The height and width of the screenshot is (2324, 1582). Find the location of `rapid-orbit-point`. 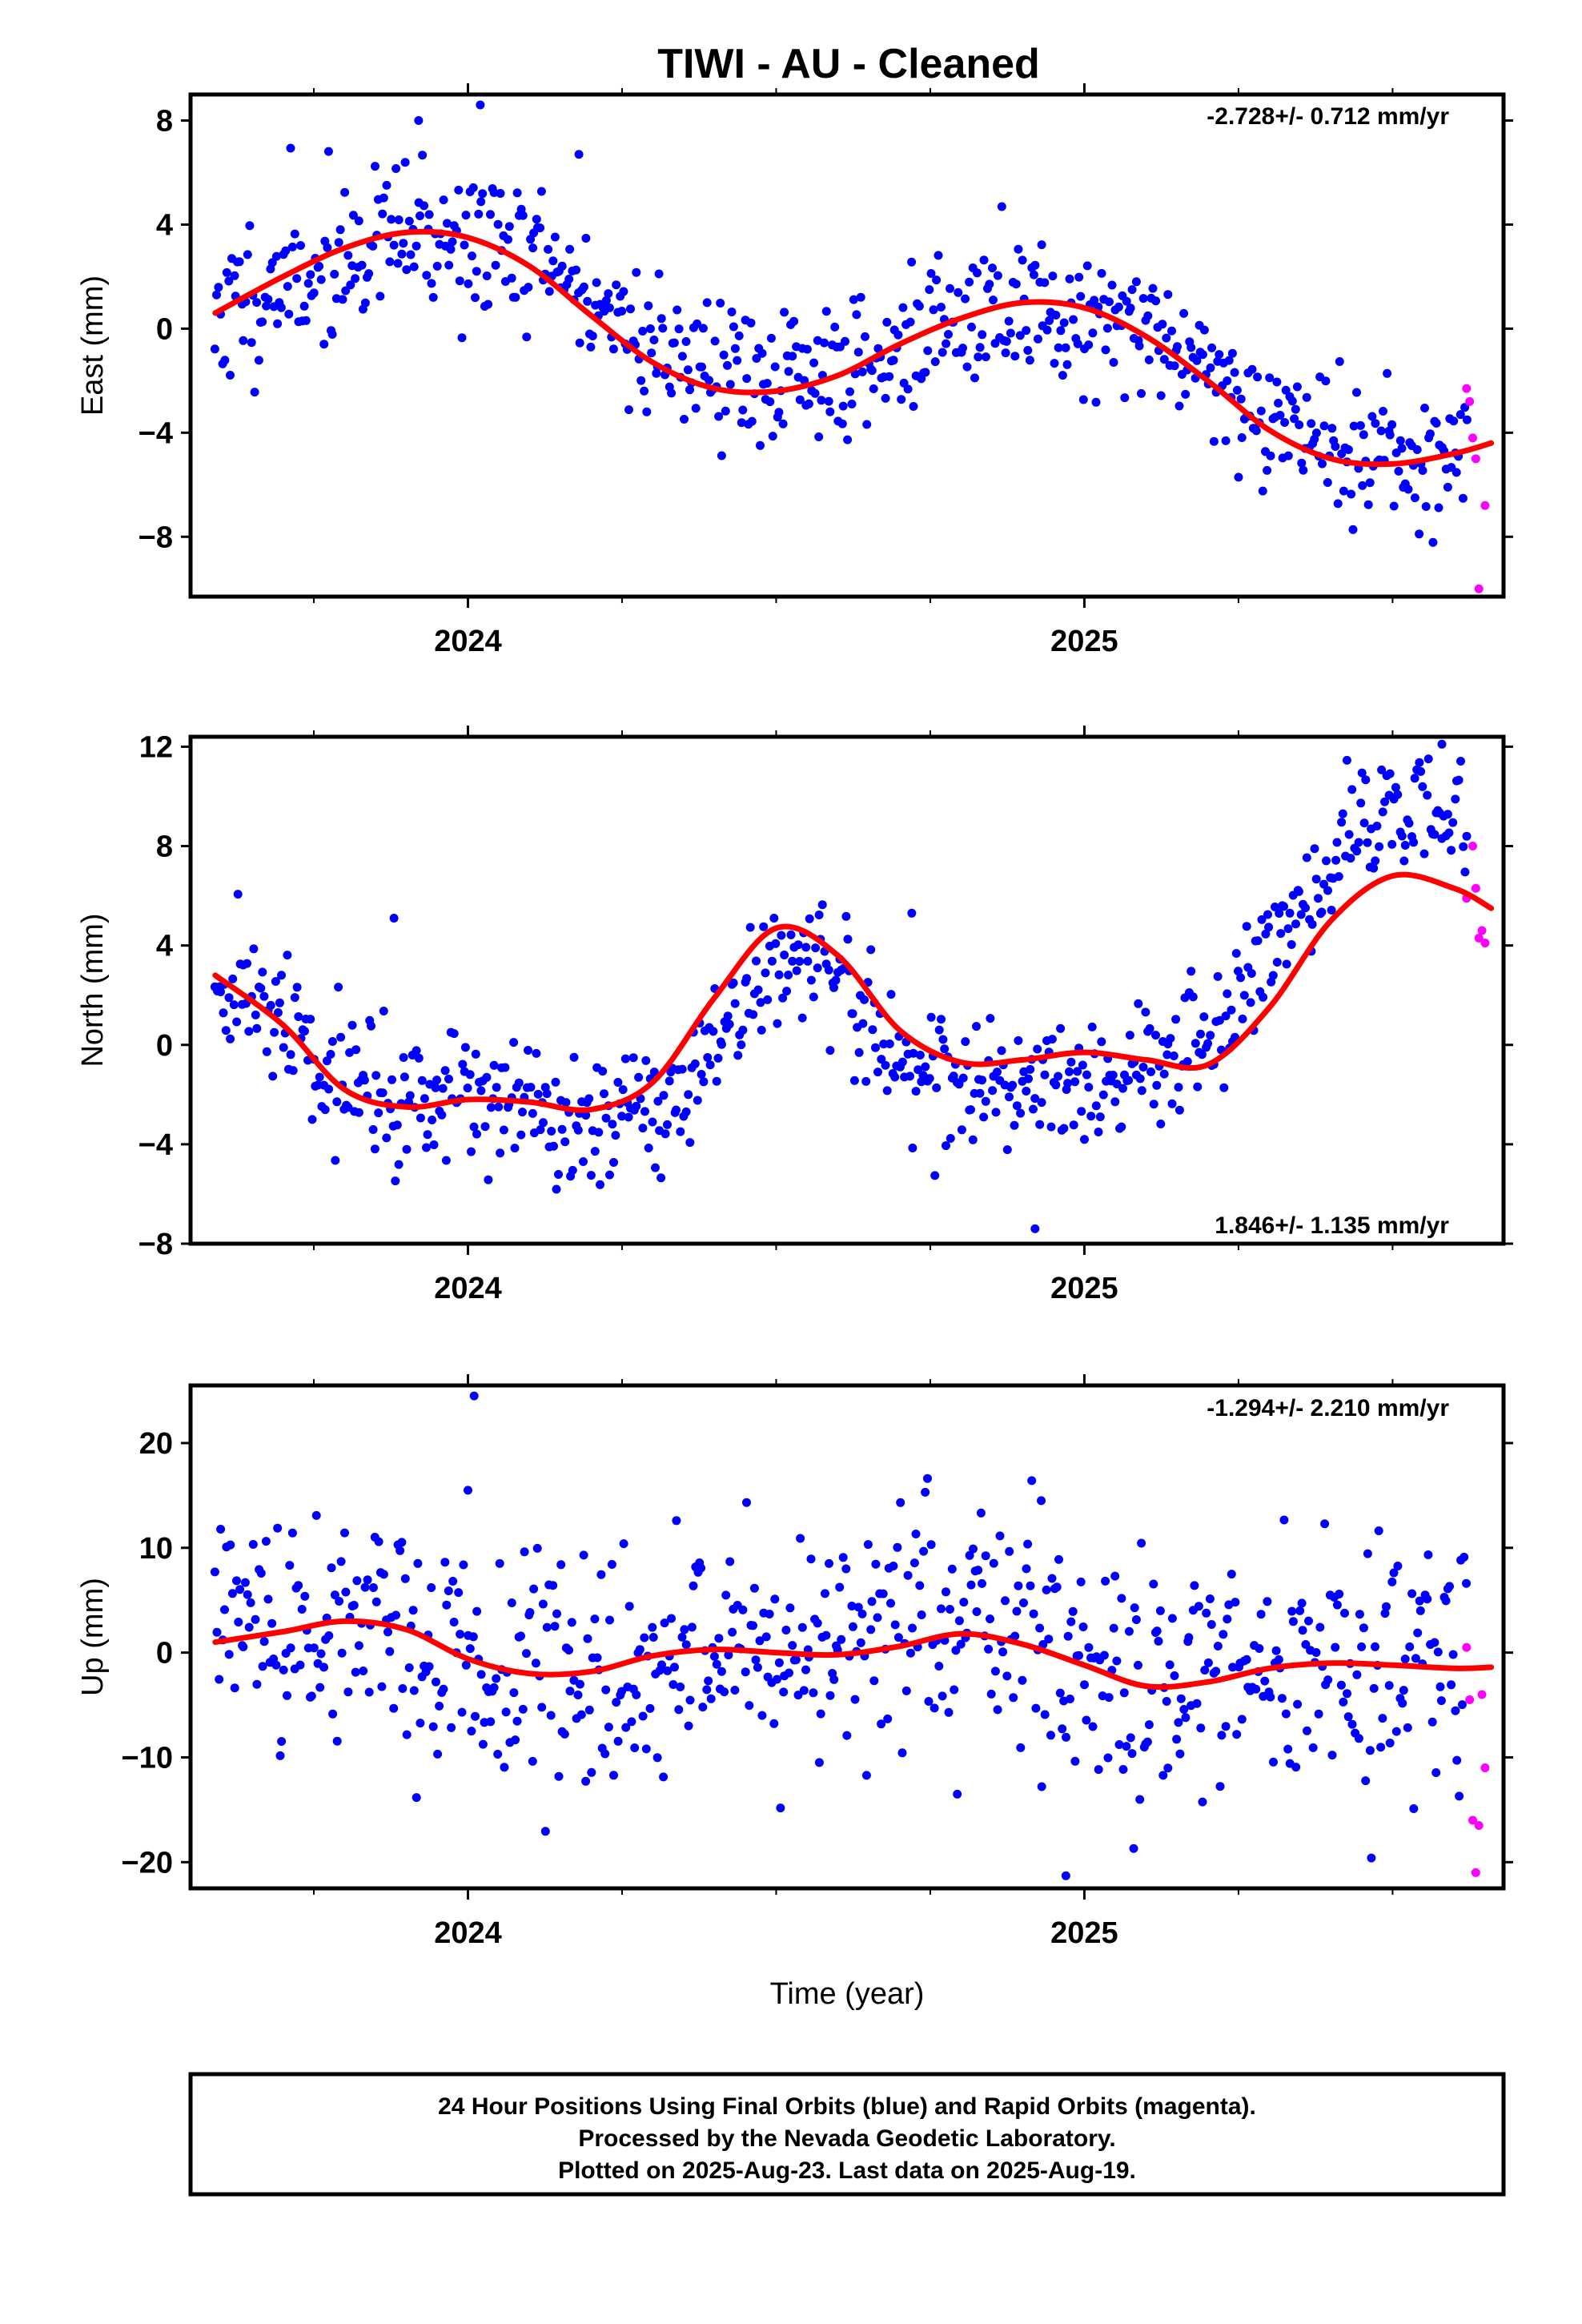

rapid-orbit-point is located at coordinates (1485, 505).